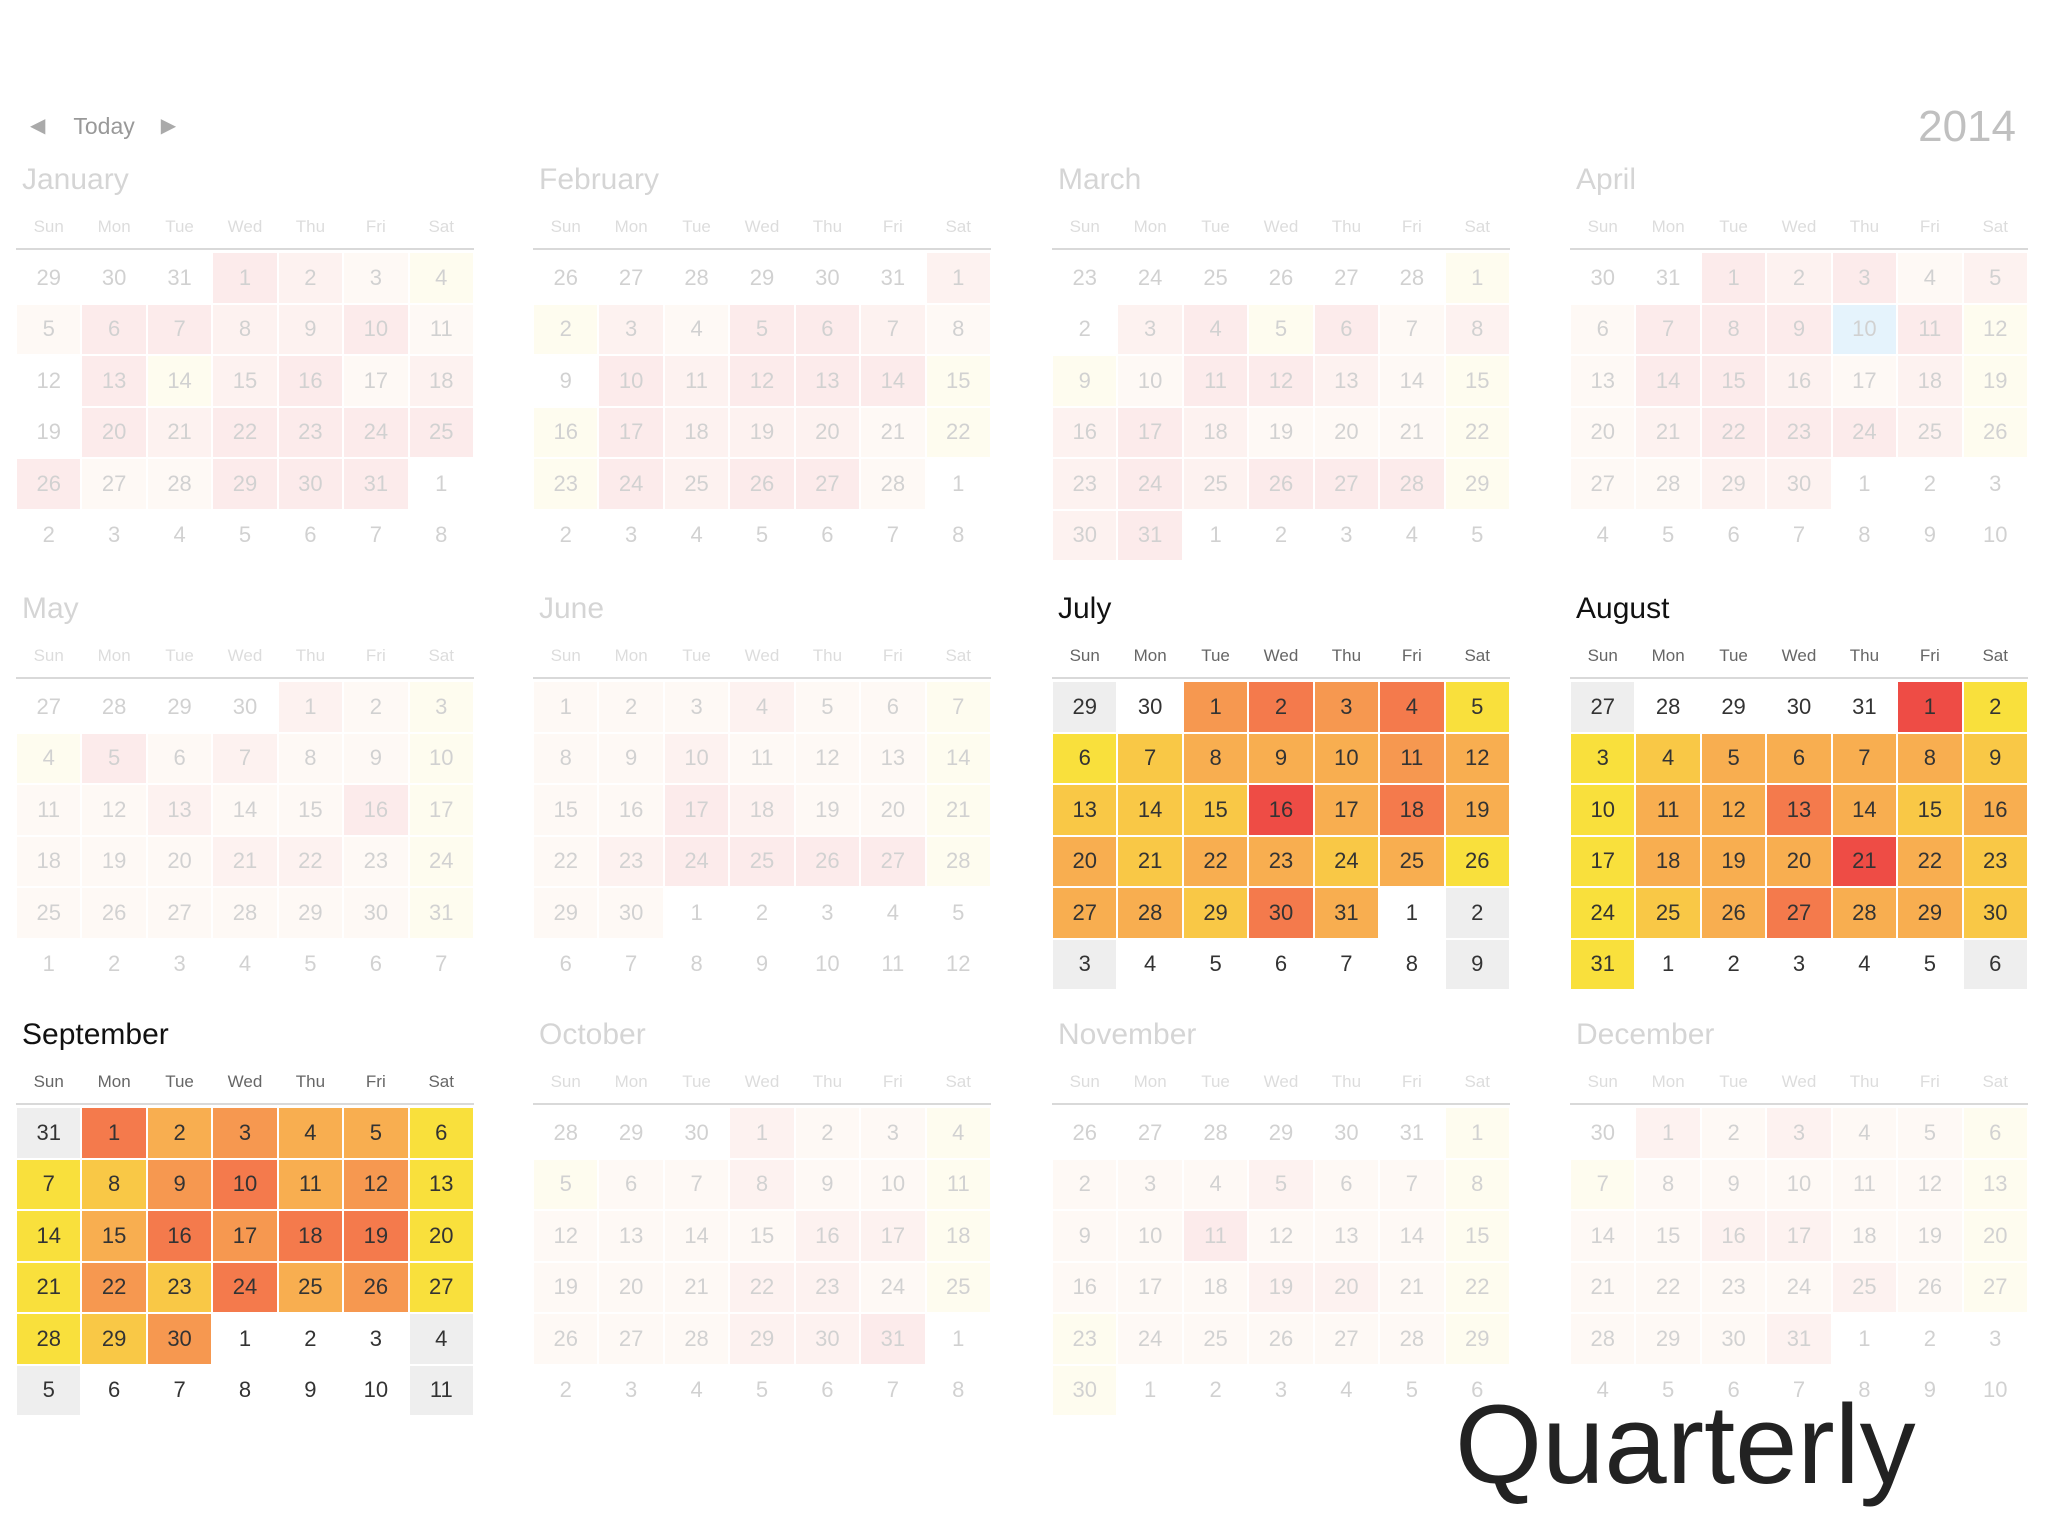 The width and height of the screenshot is (2048, 1536). What do you see at coordinates (376, 964) in the screenshot?
I see `day-cell: 6` at bounding box center [376, 964].